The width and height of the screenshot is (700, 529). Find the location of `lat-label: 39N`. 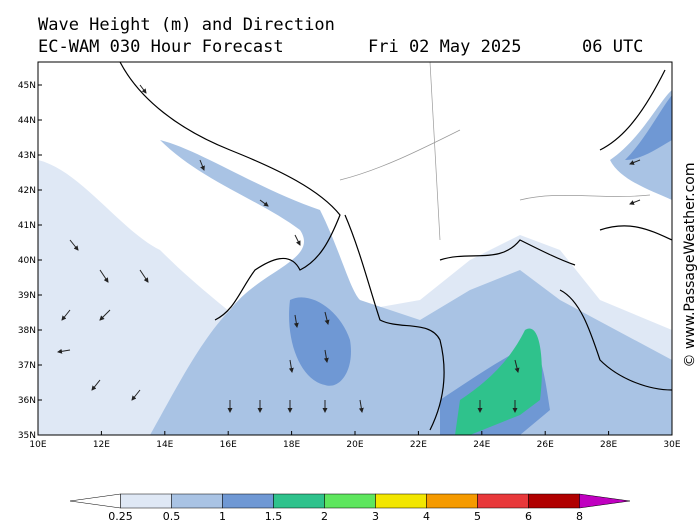

lat-label: 39N is located at coordinates (27, 296).